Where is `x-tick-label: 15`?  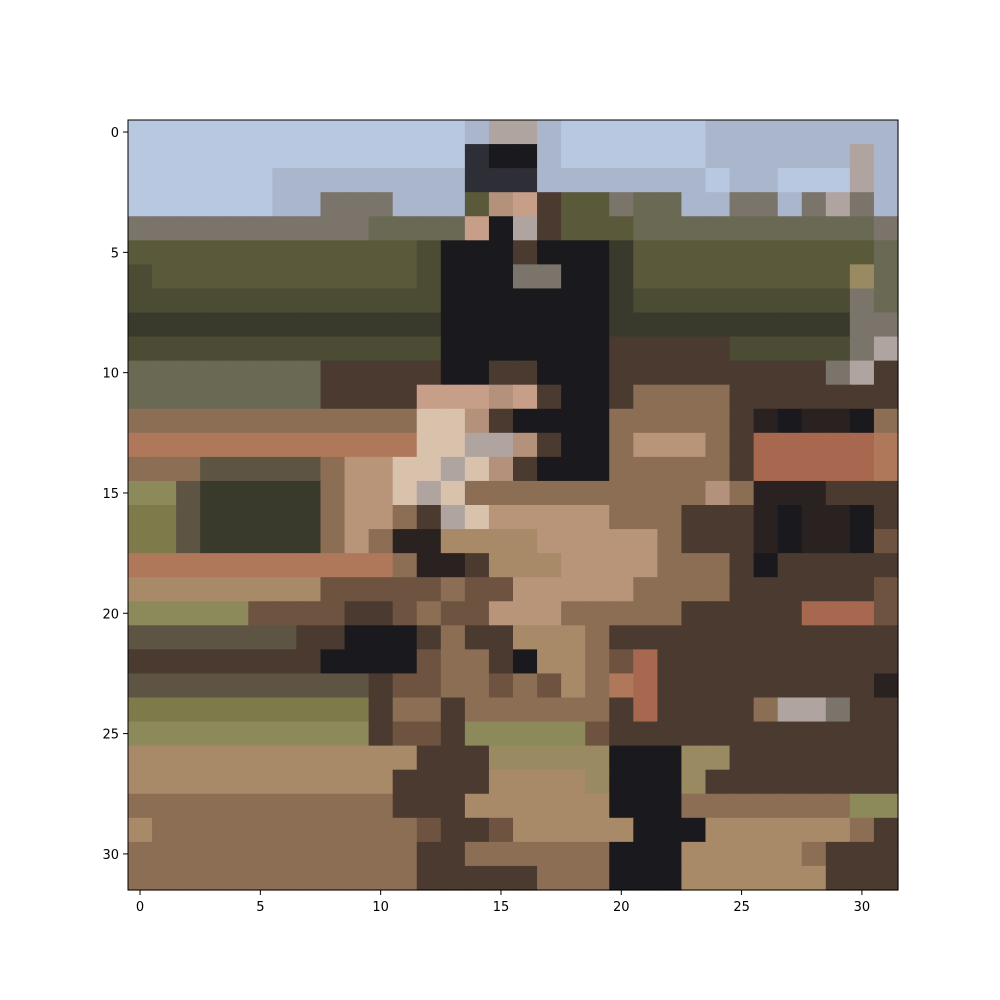
x-tick-label: 15 is located at coordinates (501, 907).